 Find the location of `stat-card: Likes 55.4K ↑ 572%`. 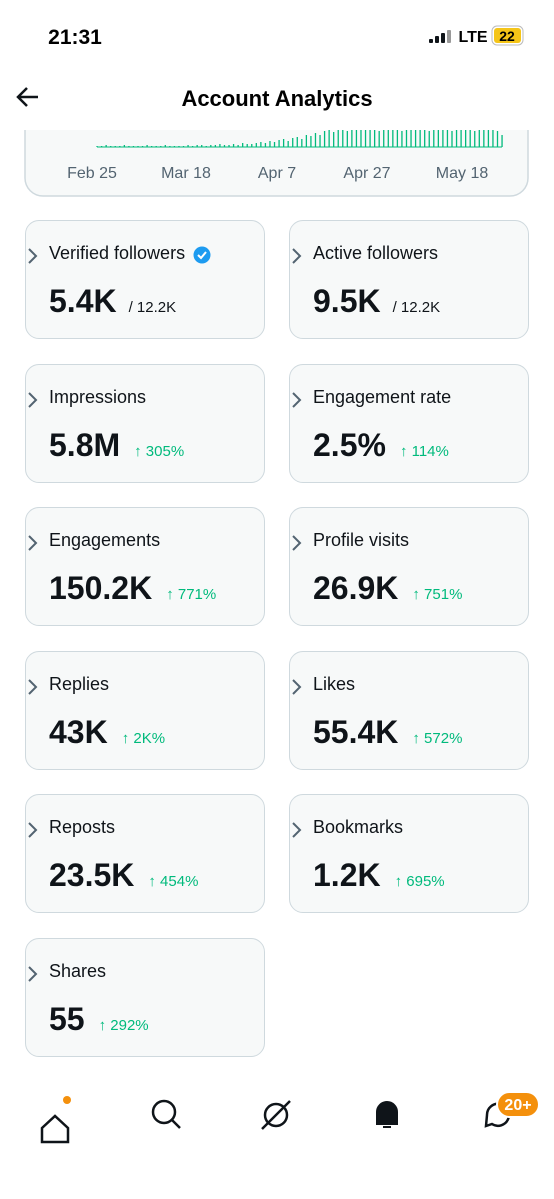

stat-card: Likes 55.4K ↑ 572% is located at coordinates (409, 710).